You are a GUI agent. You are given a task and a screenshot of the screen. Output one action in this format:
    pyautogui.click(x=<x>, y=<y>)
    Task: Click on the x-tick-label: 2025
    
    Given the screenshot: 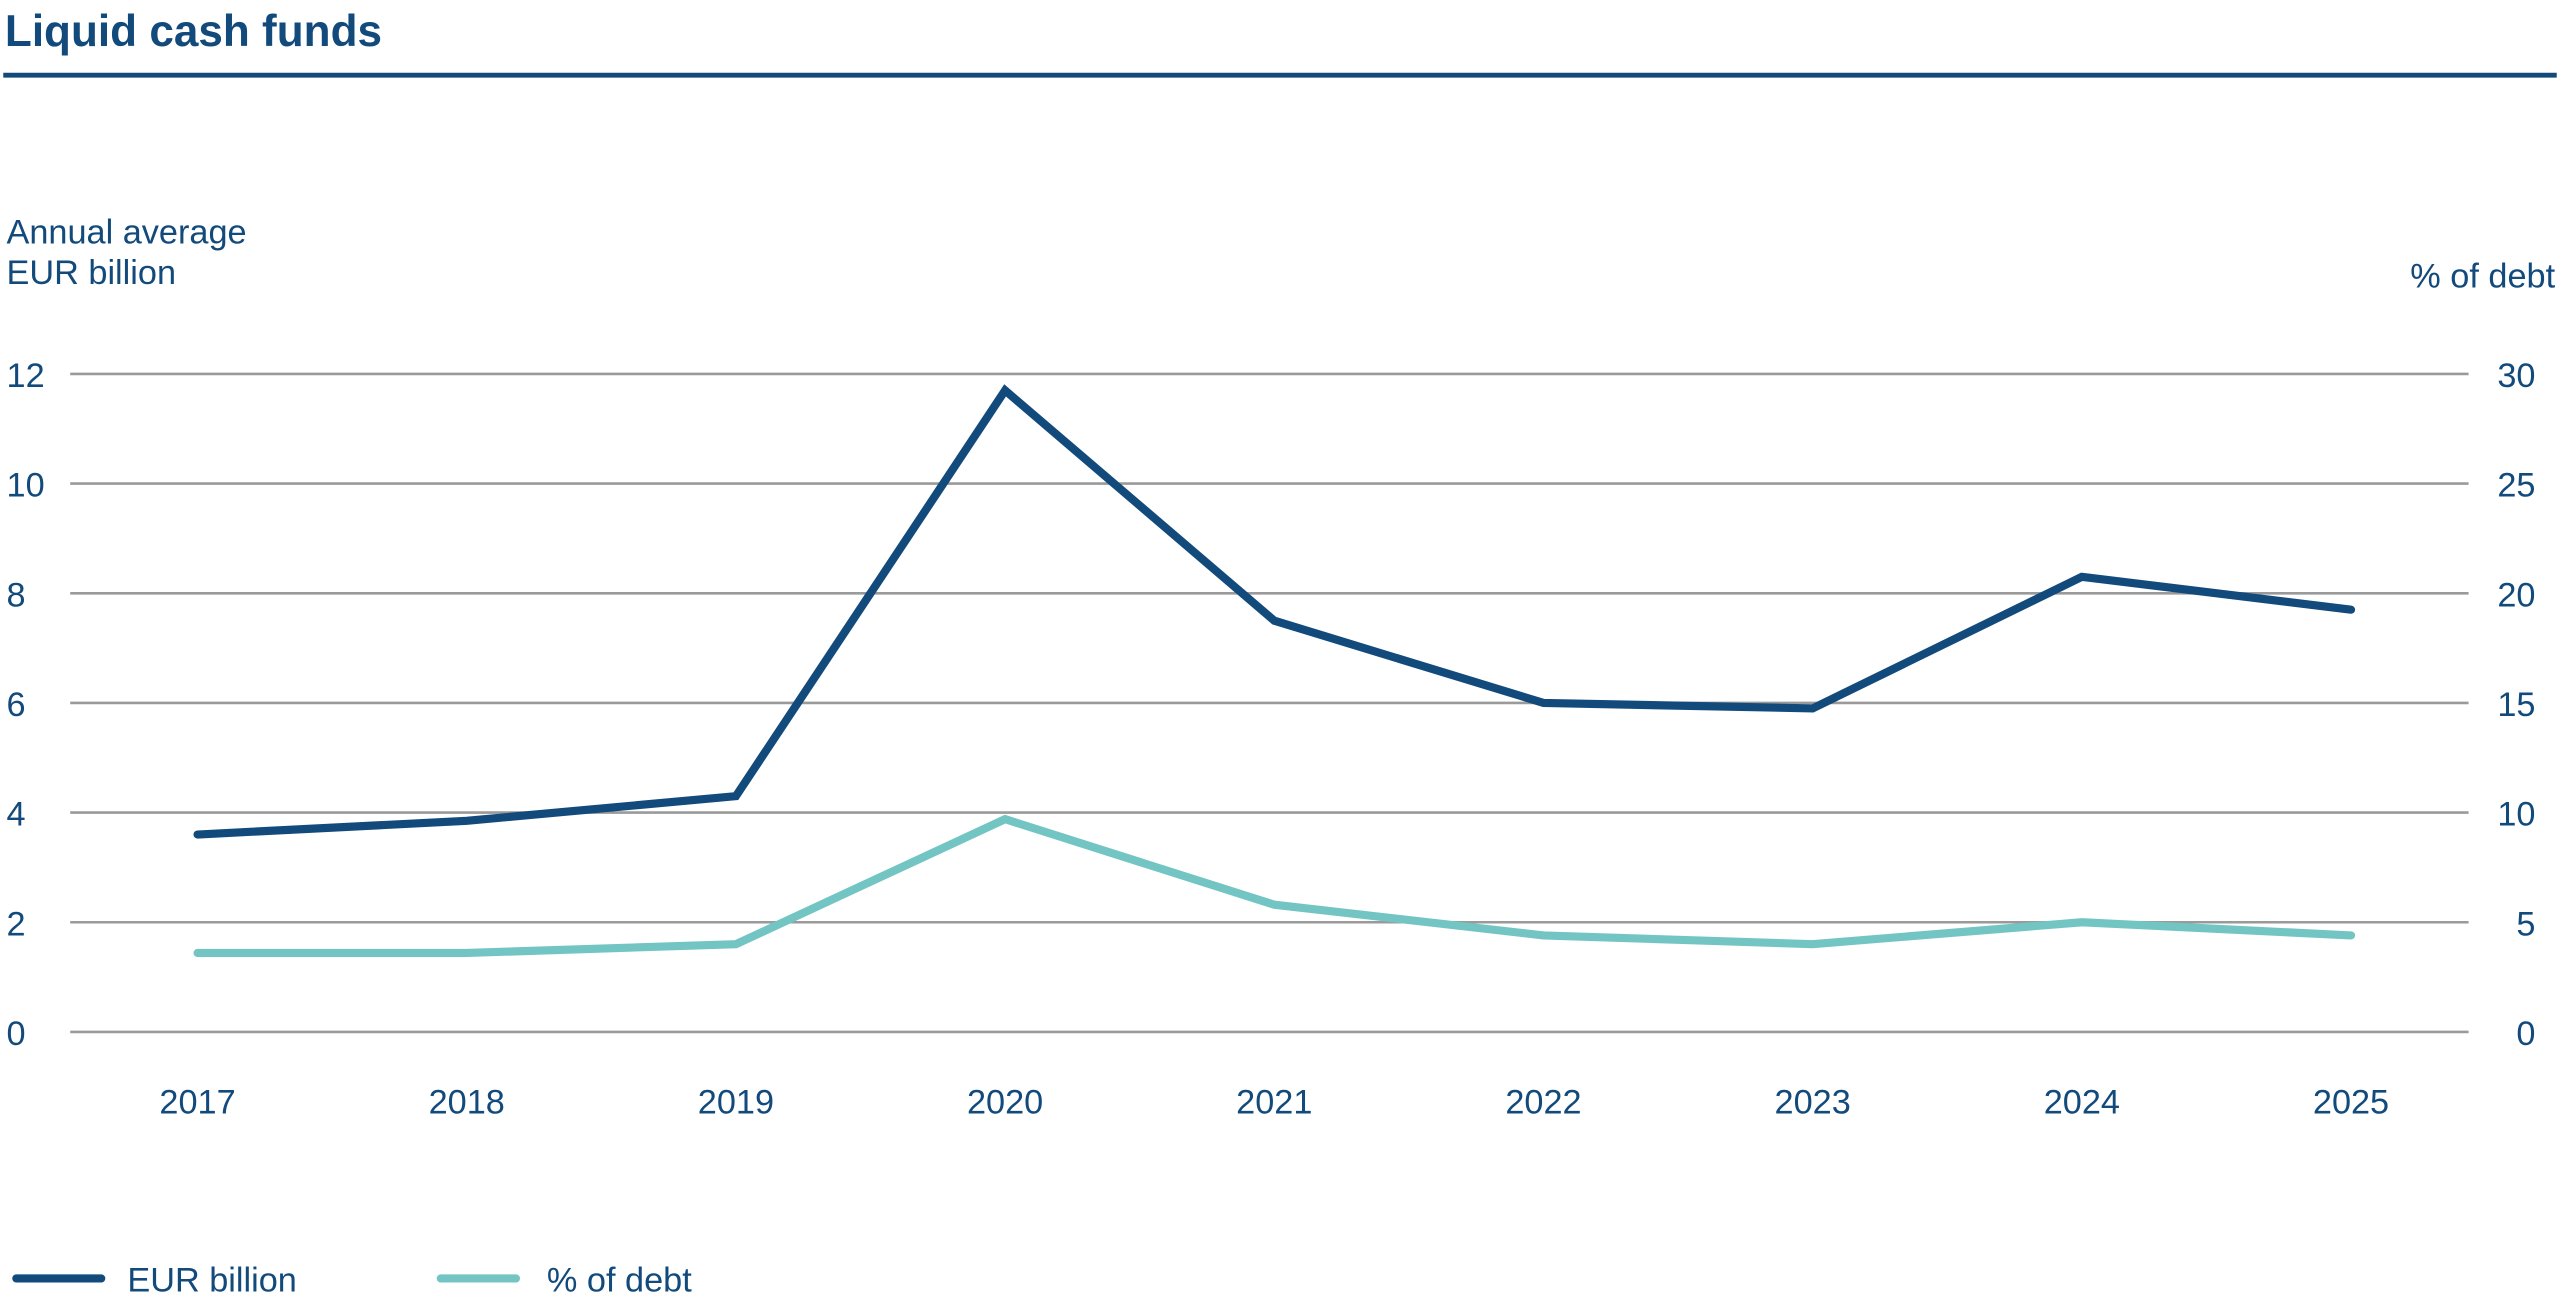 What is the action you would take?
    pyautogui.click(x=2351, y=1103)
    